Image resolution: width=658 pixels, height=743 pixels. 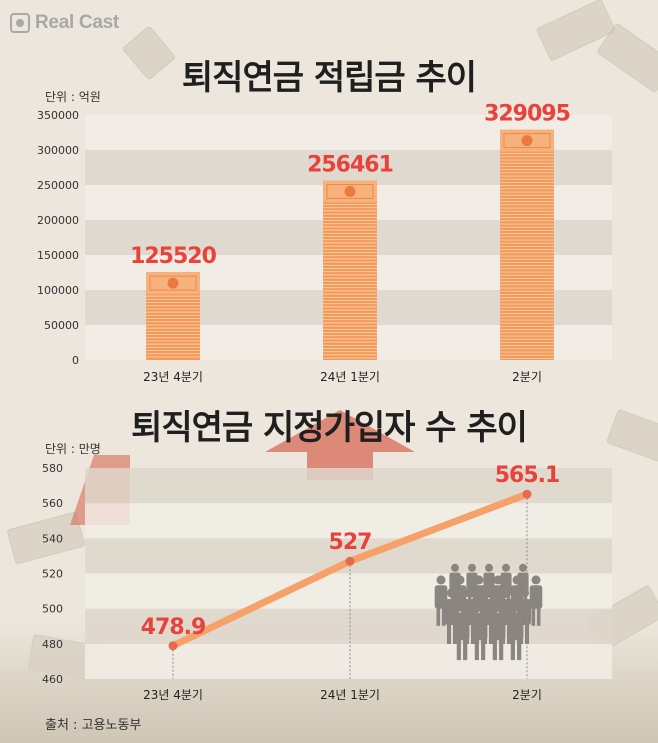 I want to click on y-tick-label: 560, so click(x=52, y=503).